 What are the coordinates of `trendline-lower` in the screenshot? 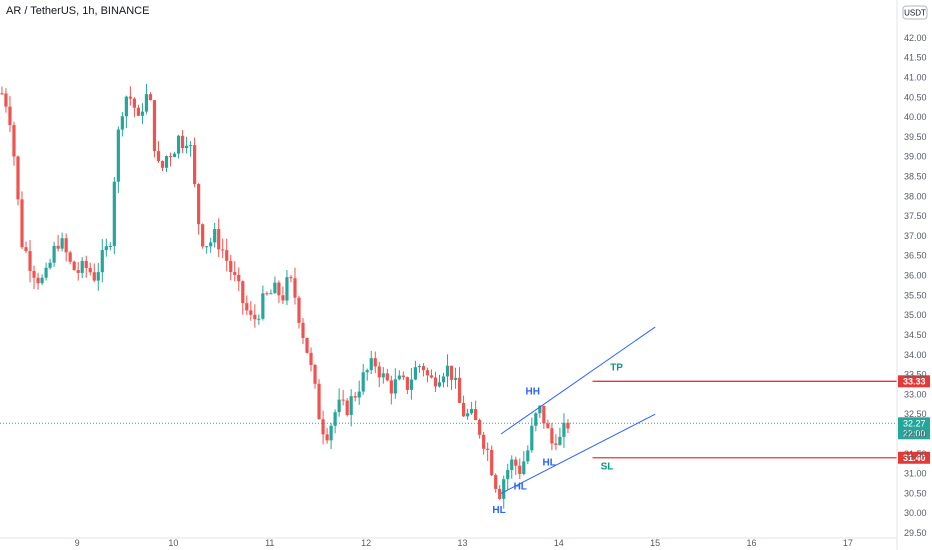 It's located at (578, 453).